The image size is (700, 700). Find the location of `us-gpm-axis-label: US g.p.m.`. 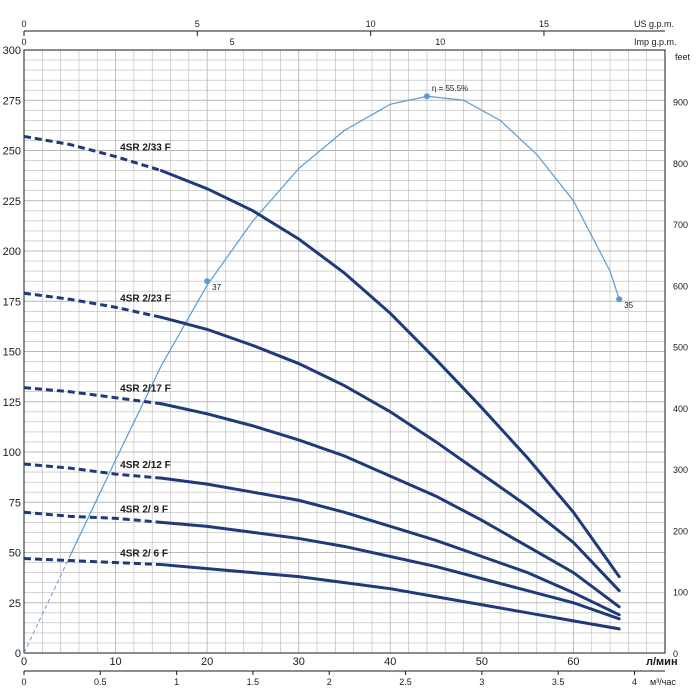

us-gpm-axis-label: US g.p.m. is located at coordinates (654, 24).